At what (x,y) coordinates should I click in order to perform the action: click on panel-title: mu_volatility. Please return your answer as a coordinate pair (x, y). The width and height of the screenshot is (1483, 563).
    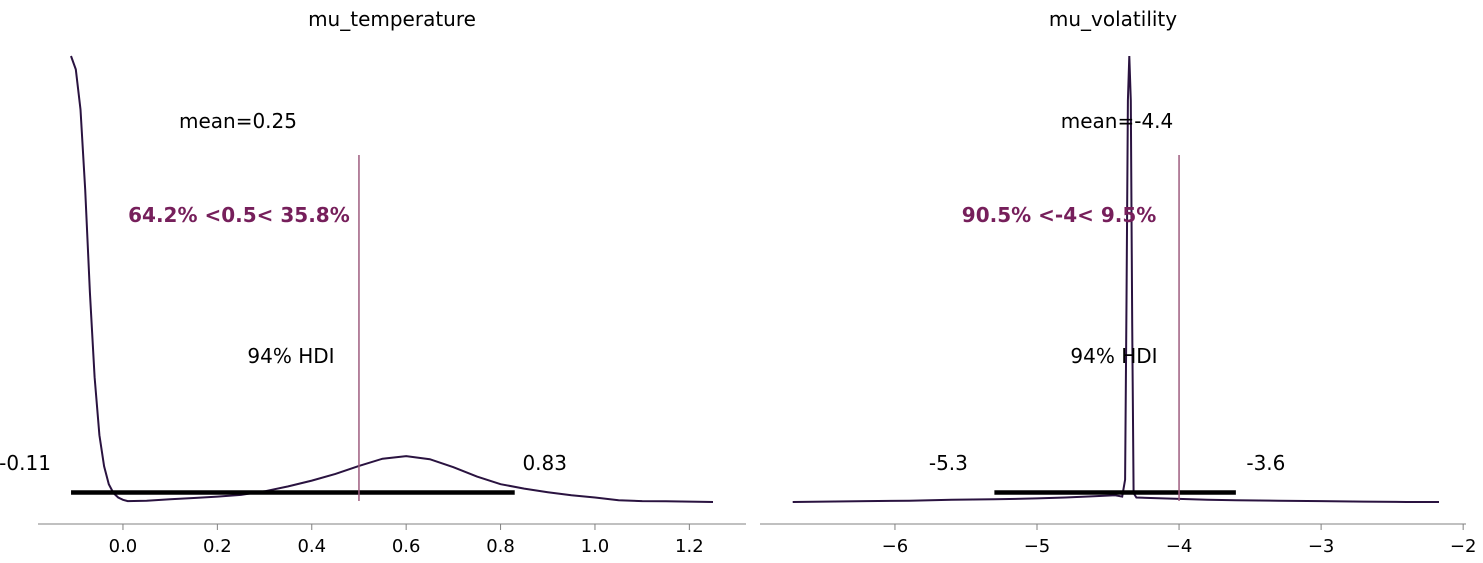
    Looking at the image, I should click on (1113, 19).